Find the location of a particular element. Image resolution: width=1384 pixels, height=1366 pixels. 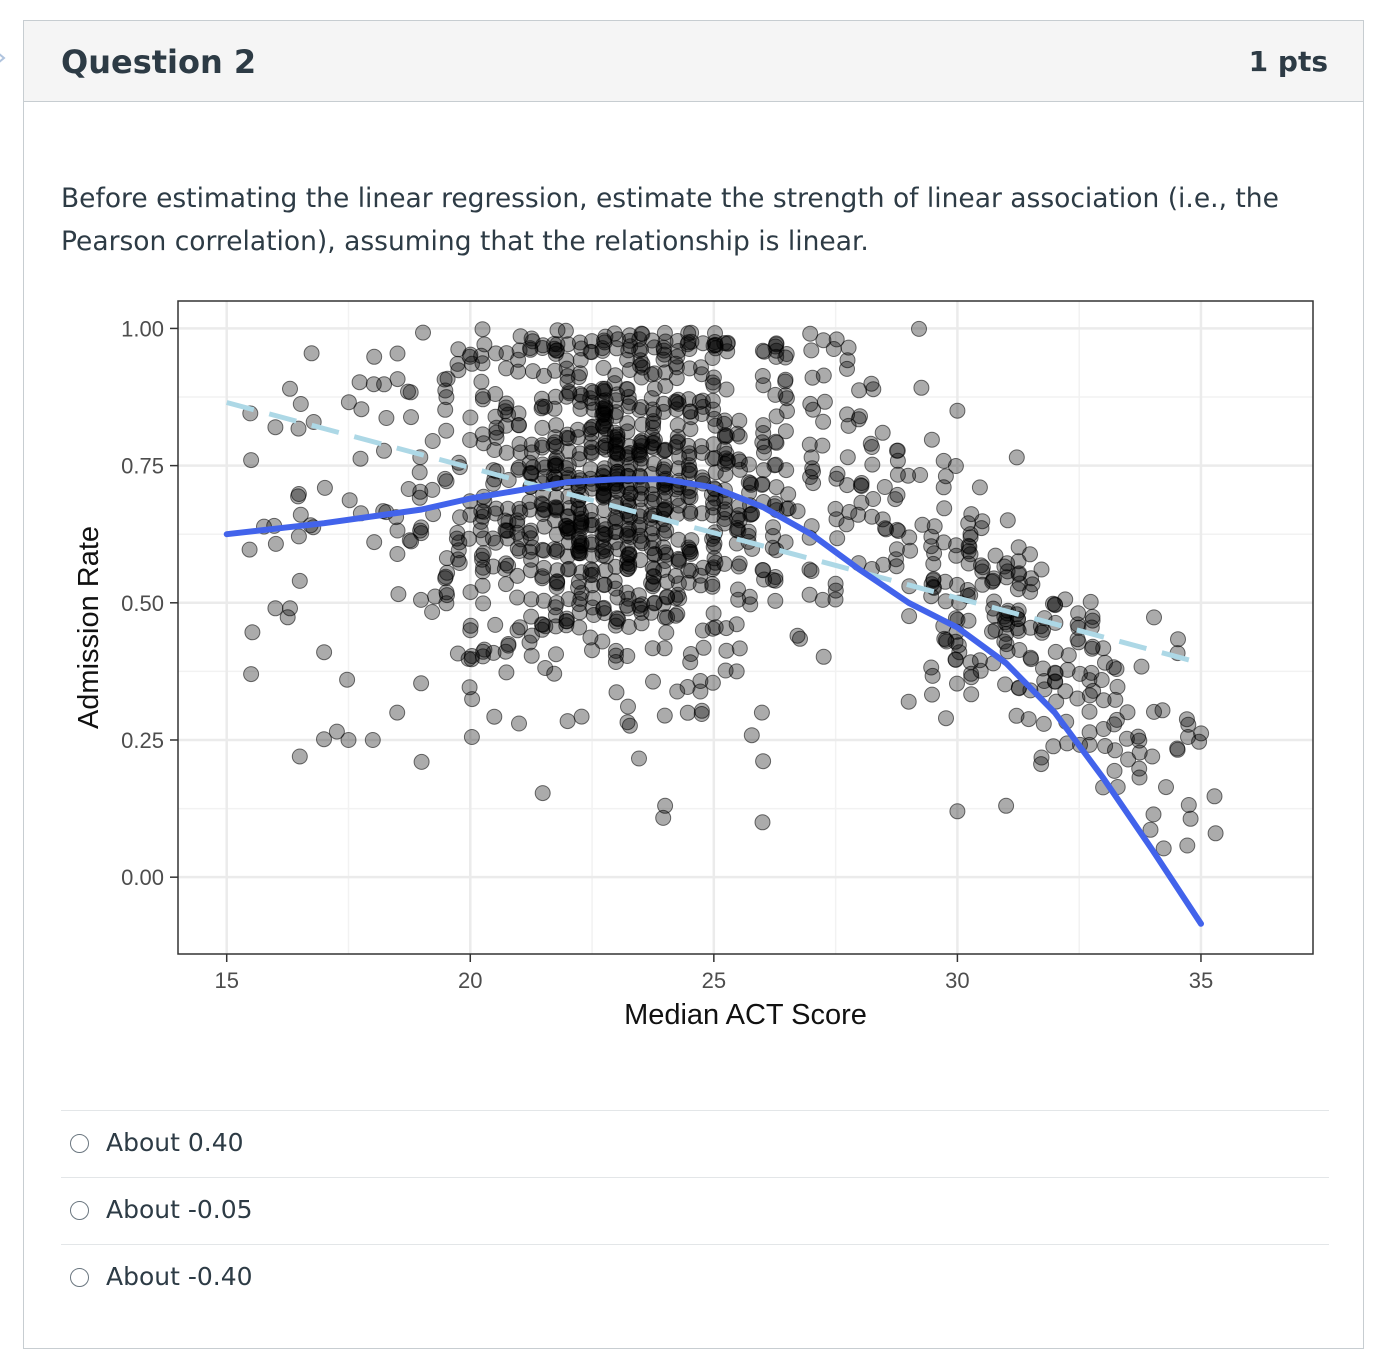

answer-option: About -0.40 is located at coordinates (695, 1277).